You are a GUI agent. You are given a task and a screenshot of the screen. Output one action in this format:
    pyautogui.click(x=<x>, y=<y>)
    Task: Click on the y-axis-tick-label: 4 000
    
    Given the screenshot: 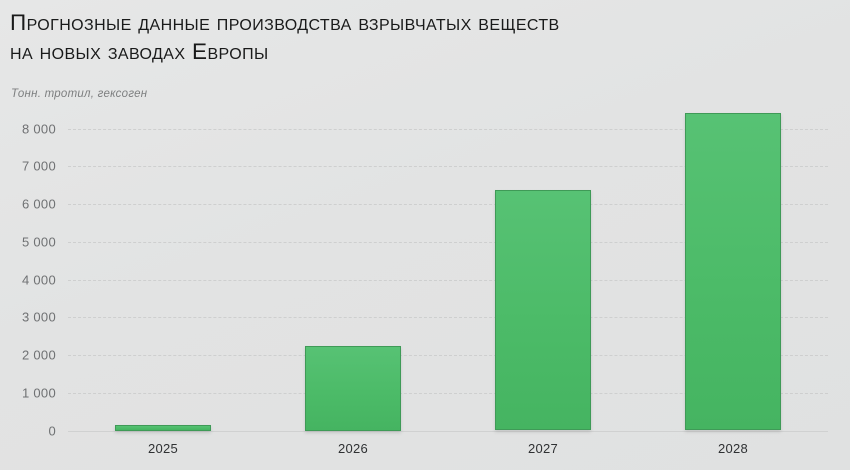 What is the action you would take?
    pyautogui.click(x=38, y=279)
    